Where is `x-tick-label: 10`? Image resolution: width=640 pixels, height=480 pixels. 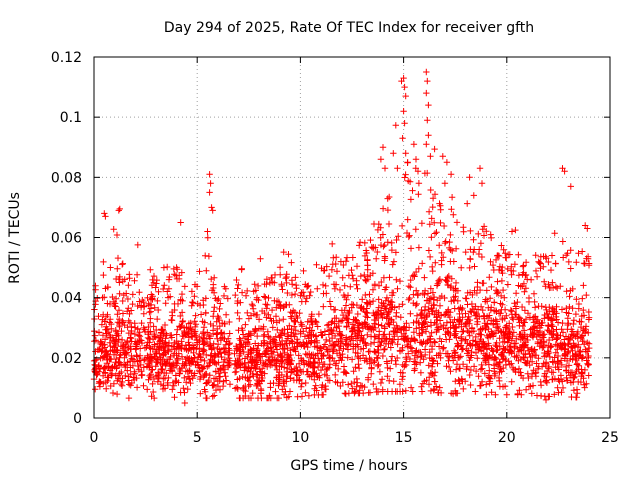 x-tick-label: 10 is located at coordinates (300, 438).